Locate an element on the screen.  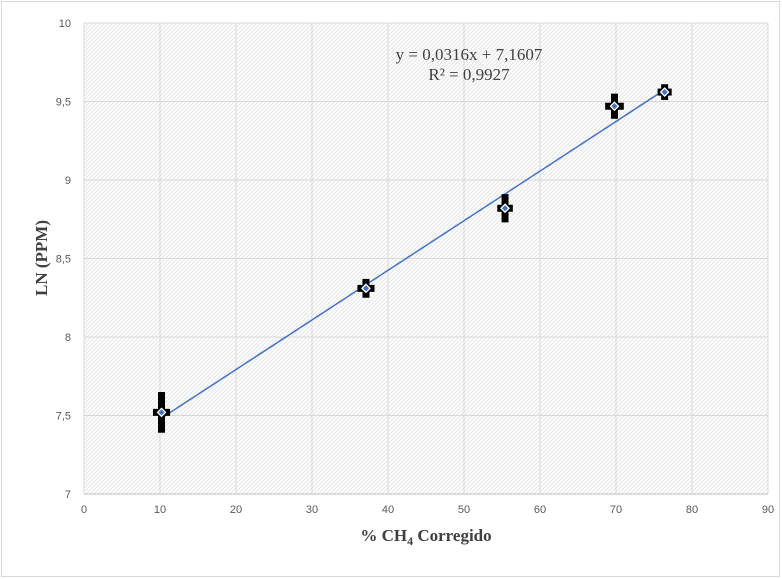
x-tick-label: 20 is located at coordinates (236, 510).